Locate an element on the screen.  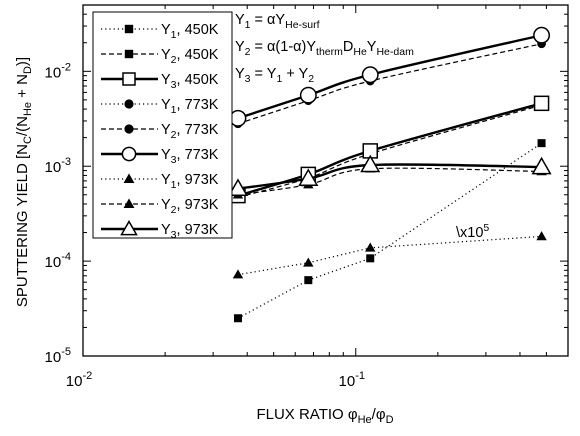
legend-label: Y1, 973K is located at coordinates (190, 181).